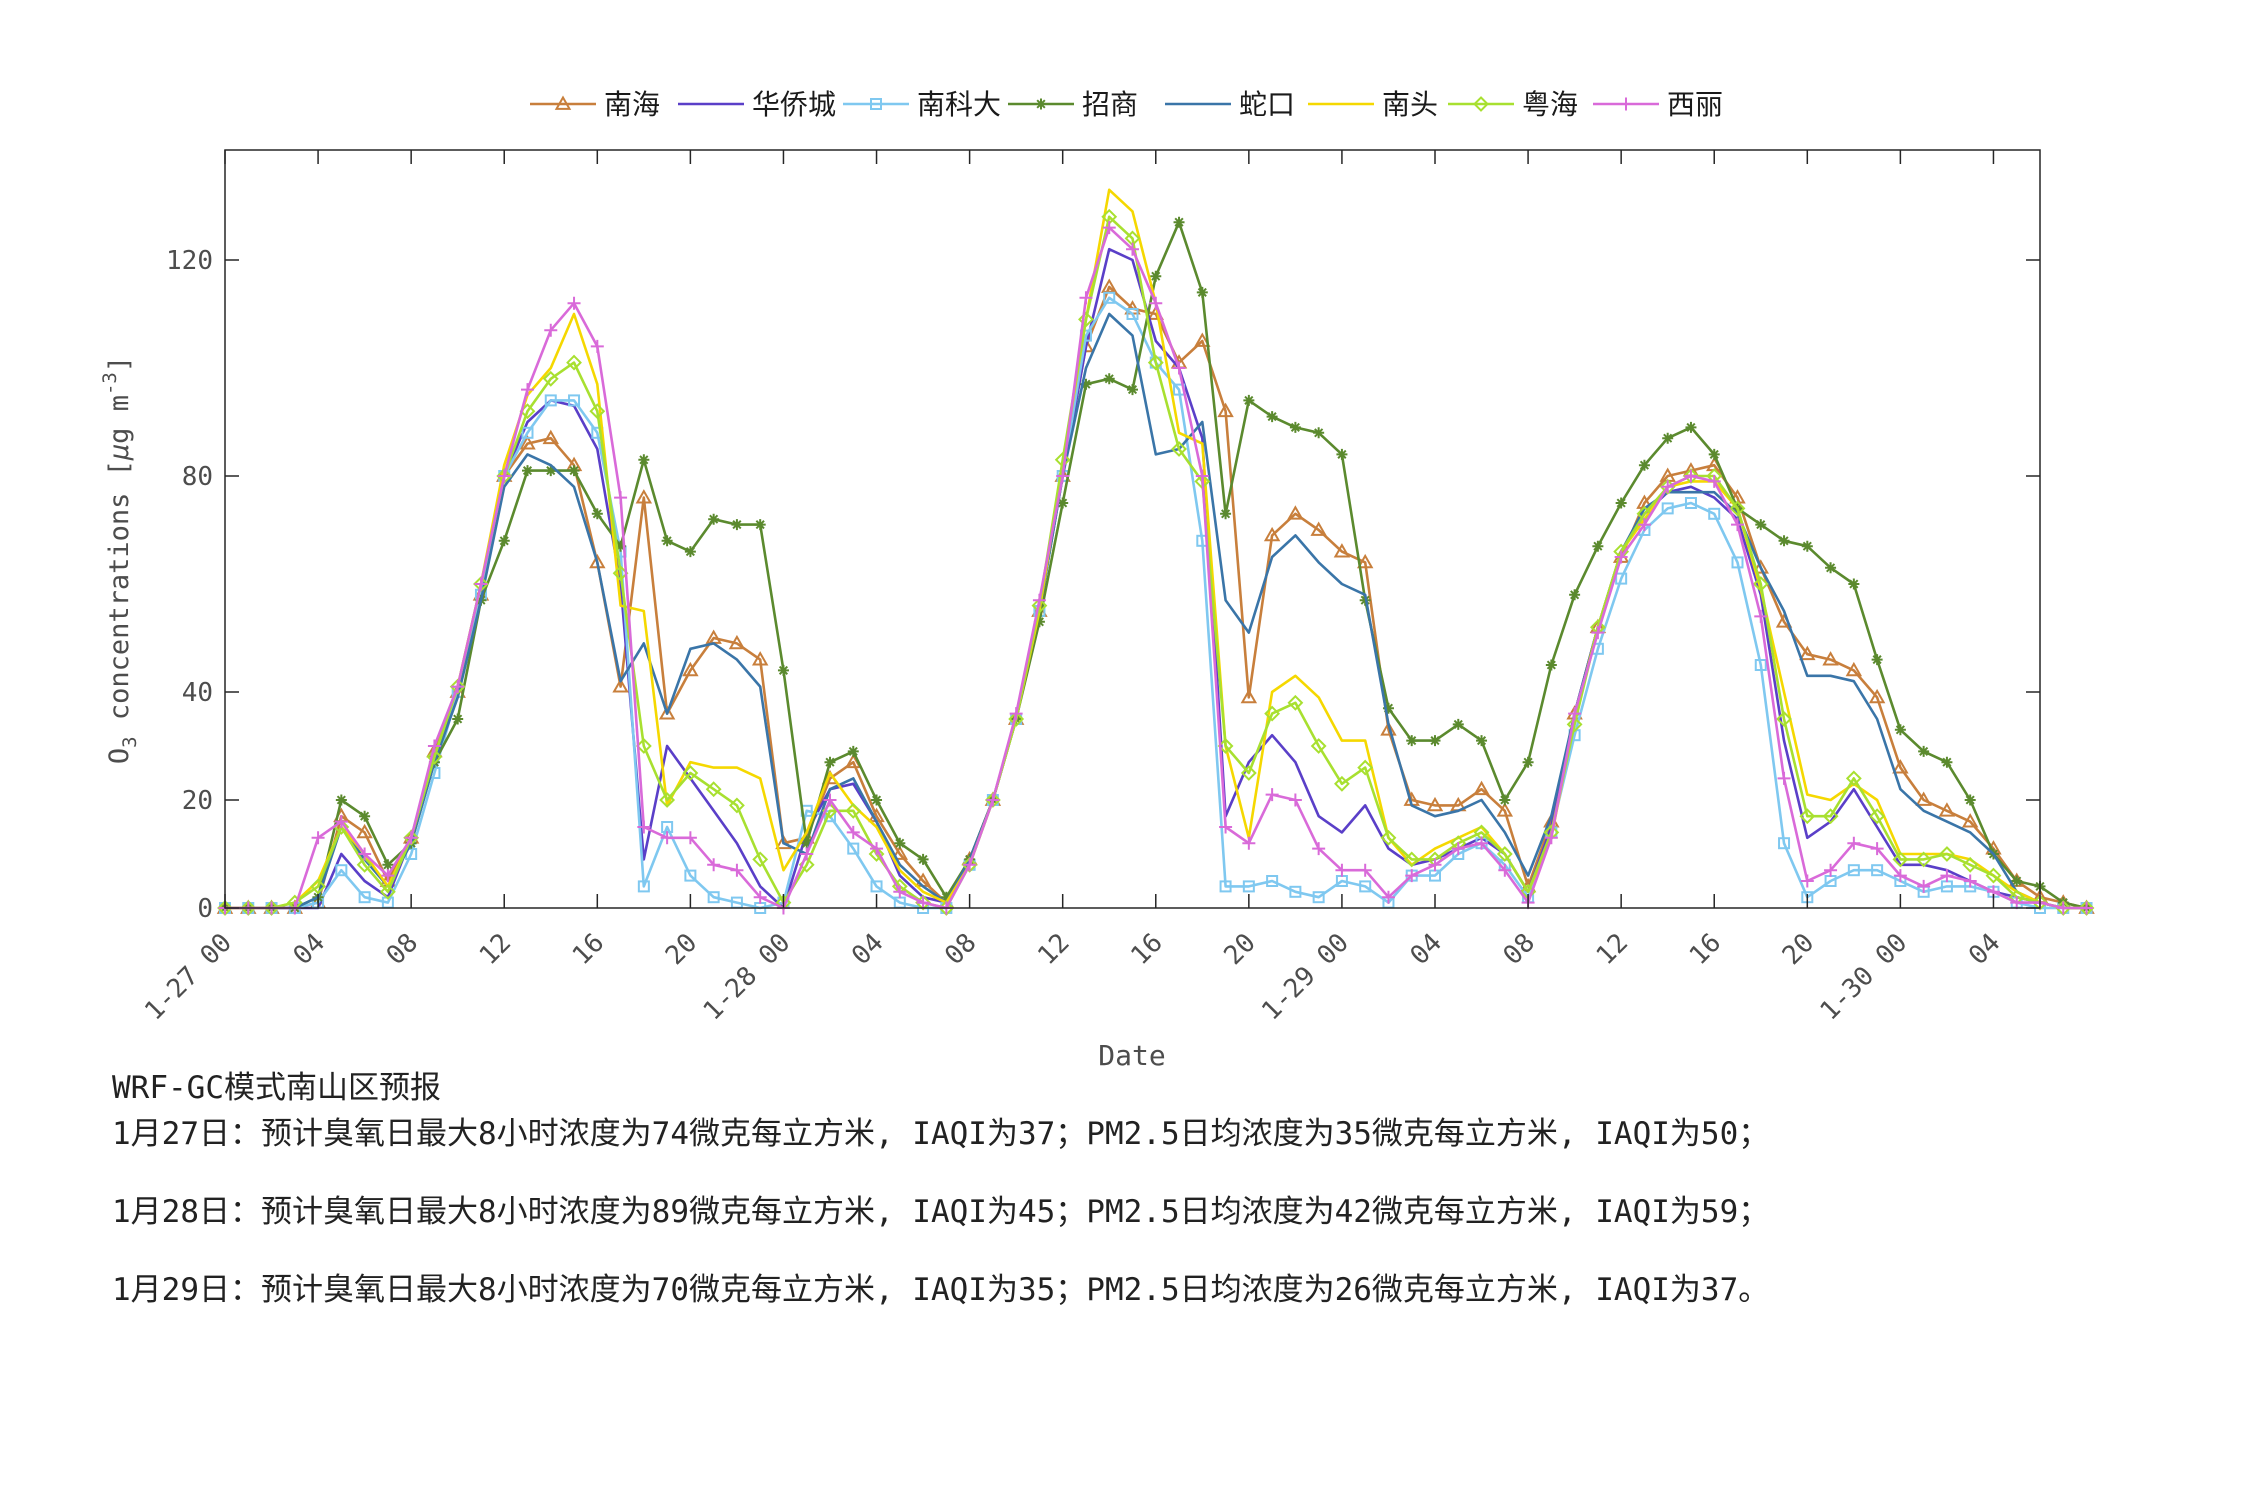 The image size is (2250, 1500). I want to click on legend-label: 招商, so click(1110, 104).